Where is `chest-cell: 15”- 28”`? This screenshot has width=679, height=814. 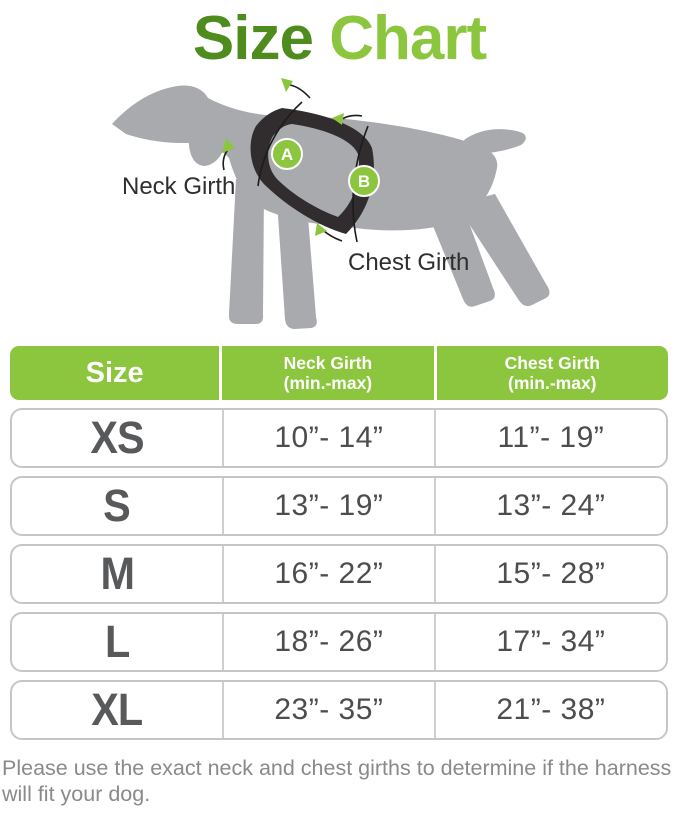
chest-cell: 15”- 28” is located at coordinates (551, 573).